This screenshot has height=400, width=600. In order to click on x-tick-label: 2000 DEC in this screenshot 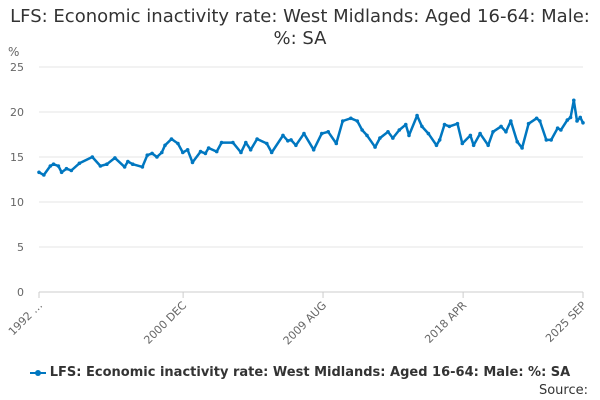, I will do `click(165, 323)`.